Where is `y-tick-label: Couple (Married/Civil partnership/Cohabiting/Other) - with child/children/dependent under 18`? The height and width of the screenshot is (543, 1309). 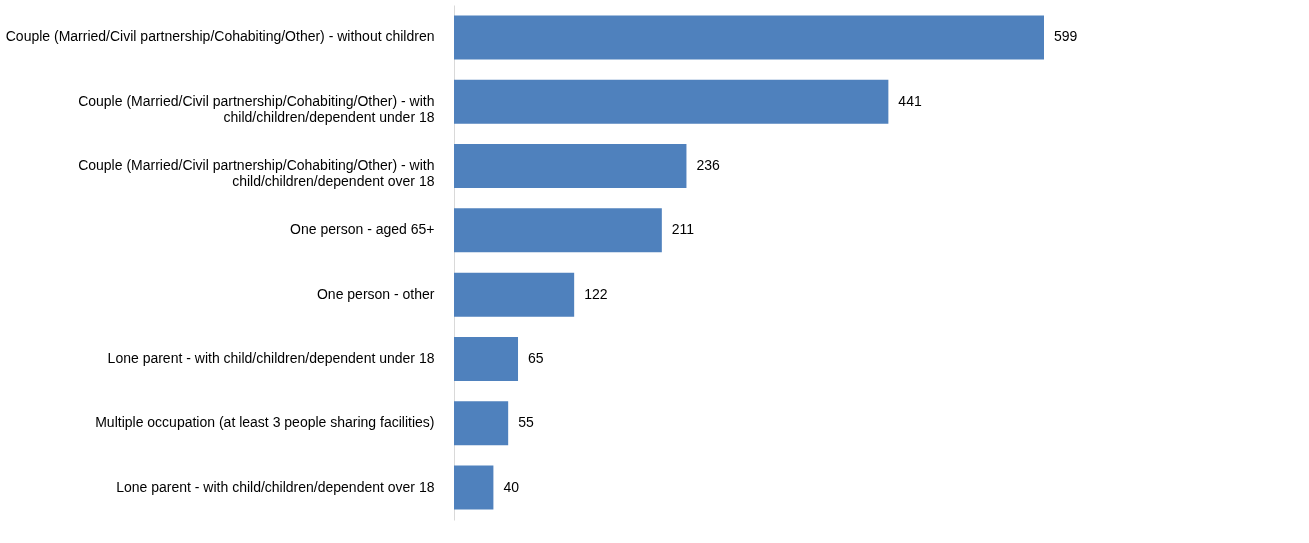
y-tick-label: Couple (Married/Civil partnership/Cohabiting/Other) - with child/children/dependent under 18 is located at coordinates (256, 108).